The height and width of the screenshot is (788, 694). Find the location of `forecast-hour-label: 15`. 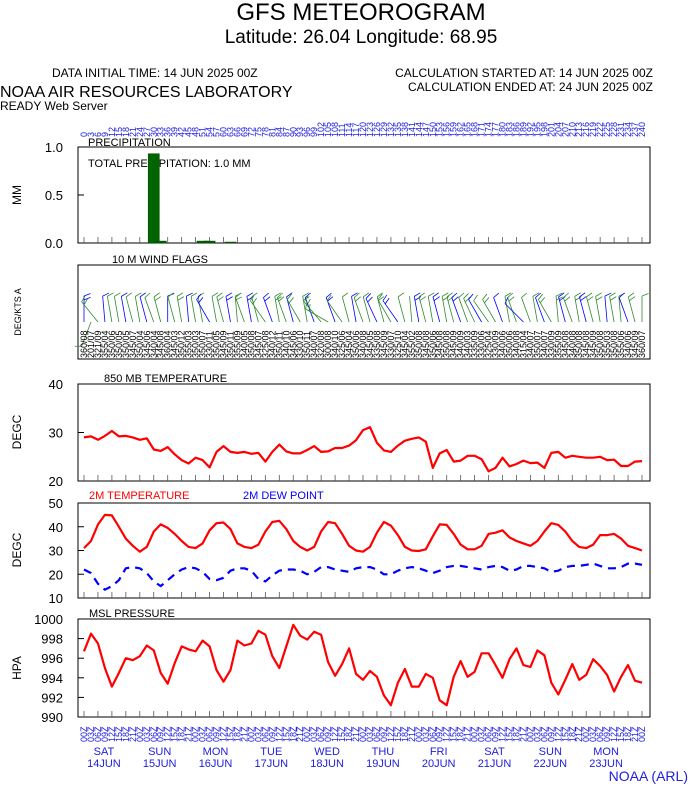

forecast-hour-label: 15 is located at coordinates (119, 132).